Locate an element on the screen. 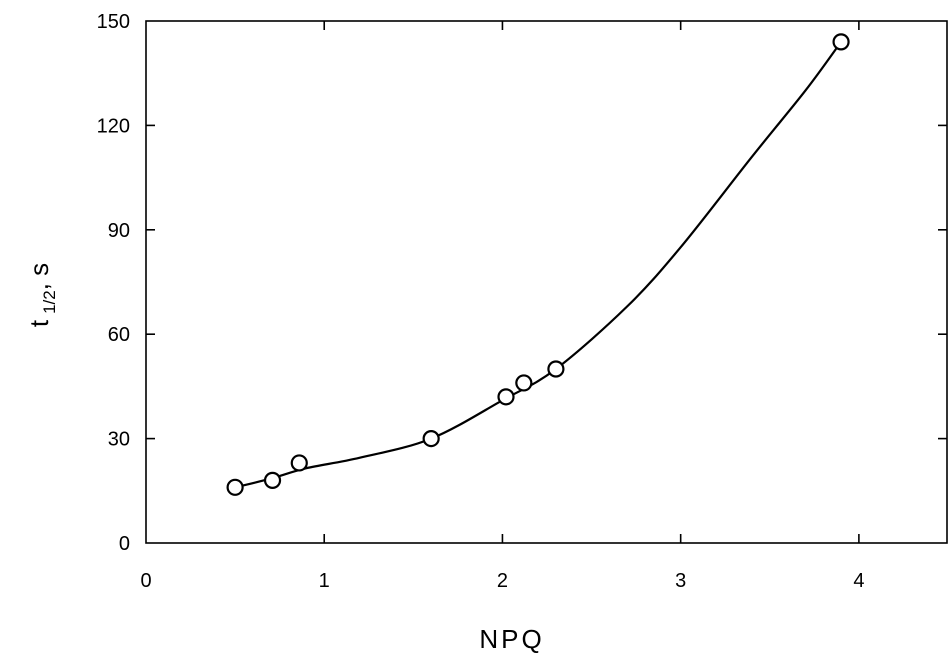  x-tick-label: 3 is located at coordinates (680, 581).